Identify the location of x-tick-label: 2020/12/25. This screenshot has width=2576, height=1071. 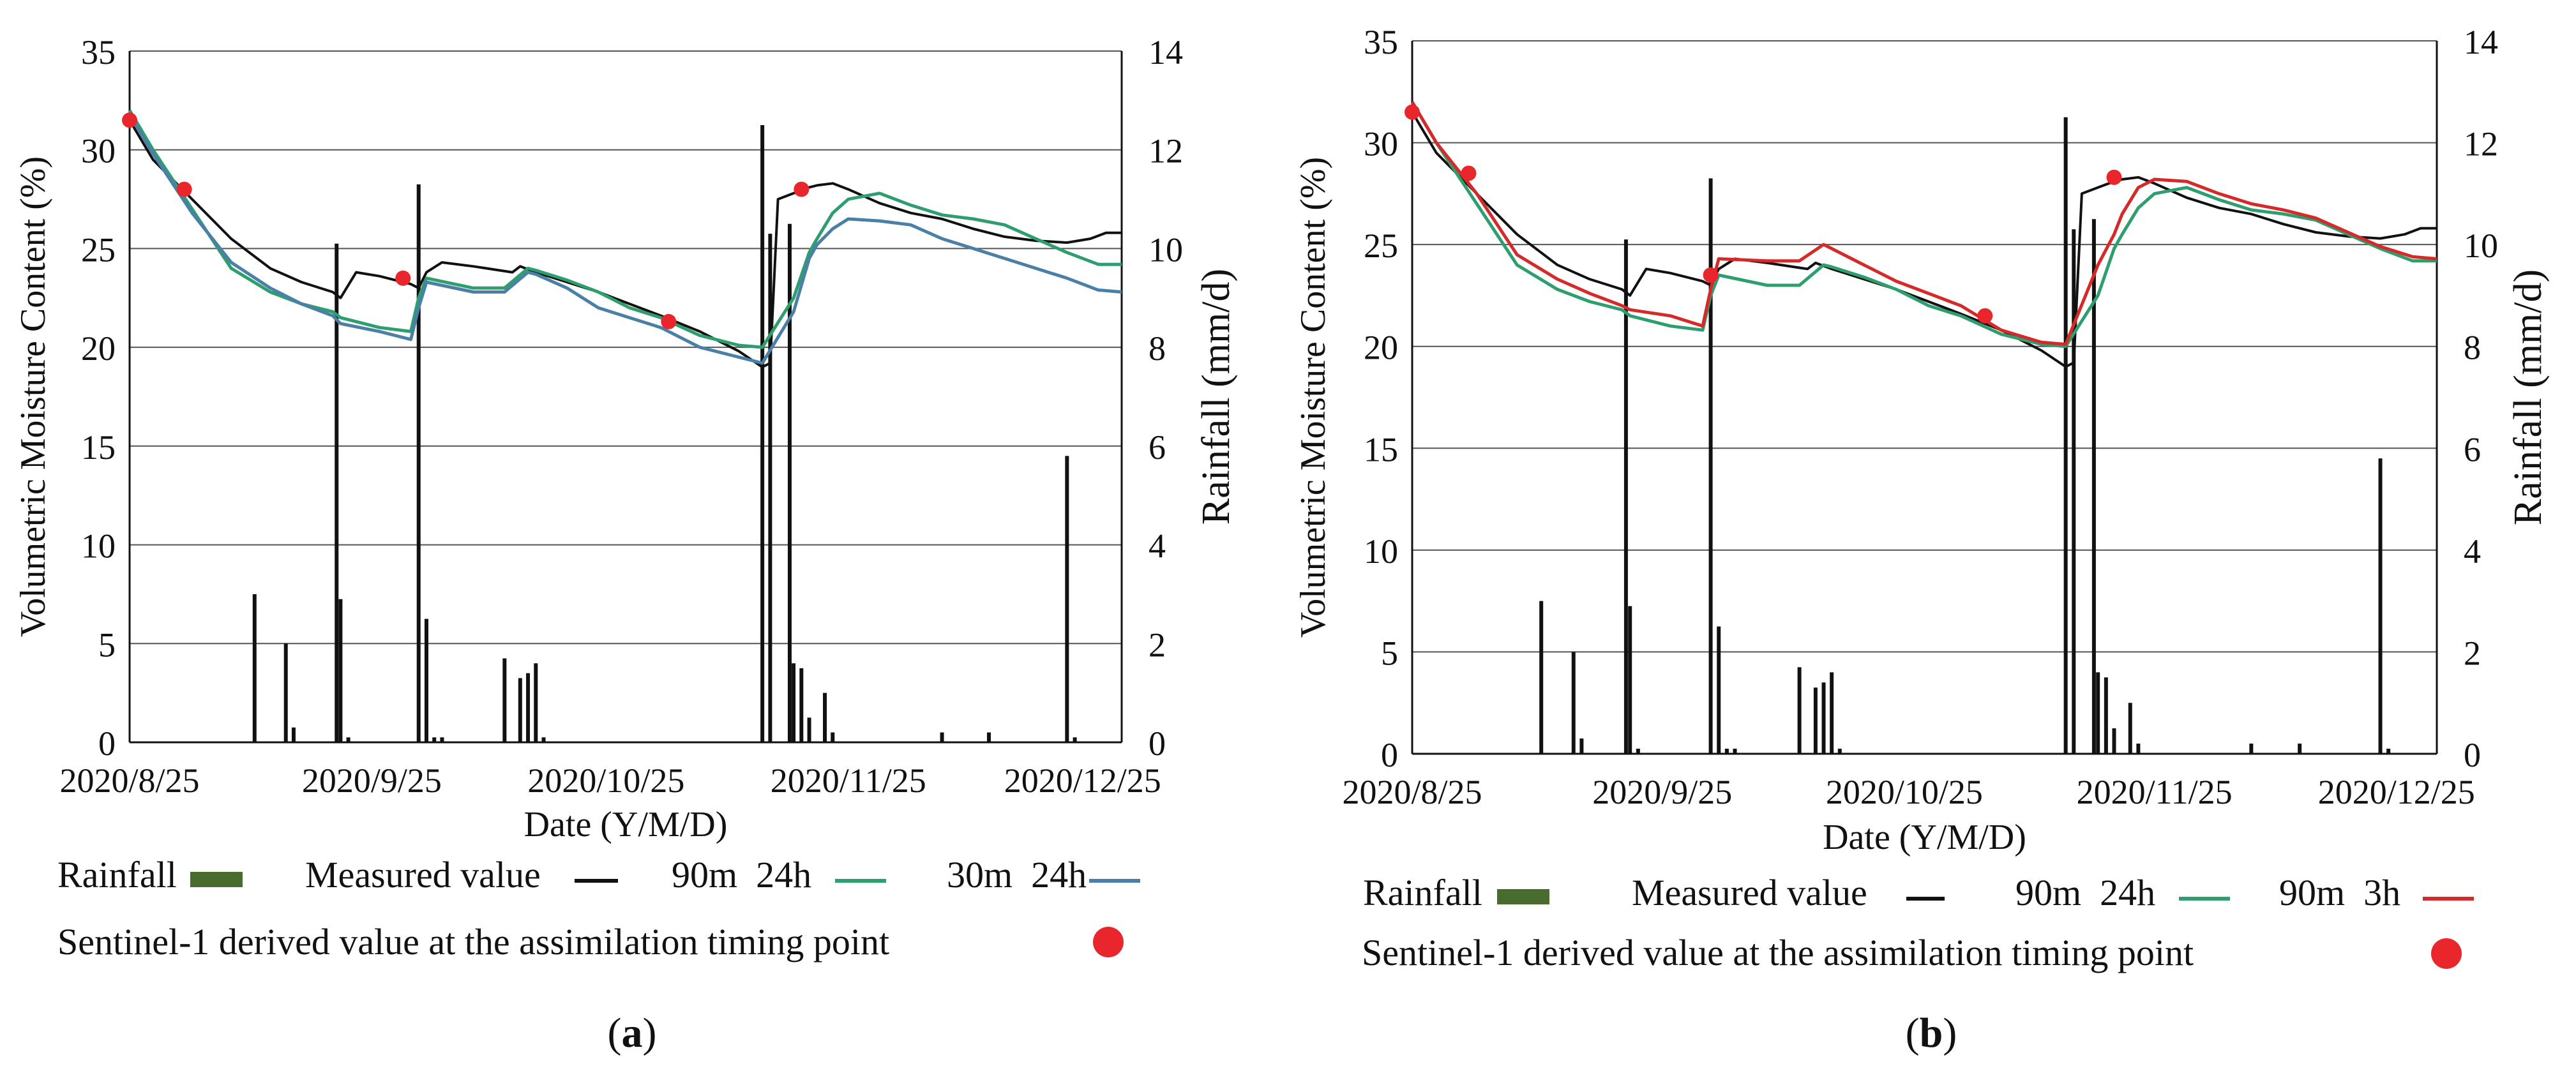
(1082, 780).